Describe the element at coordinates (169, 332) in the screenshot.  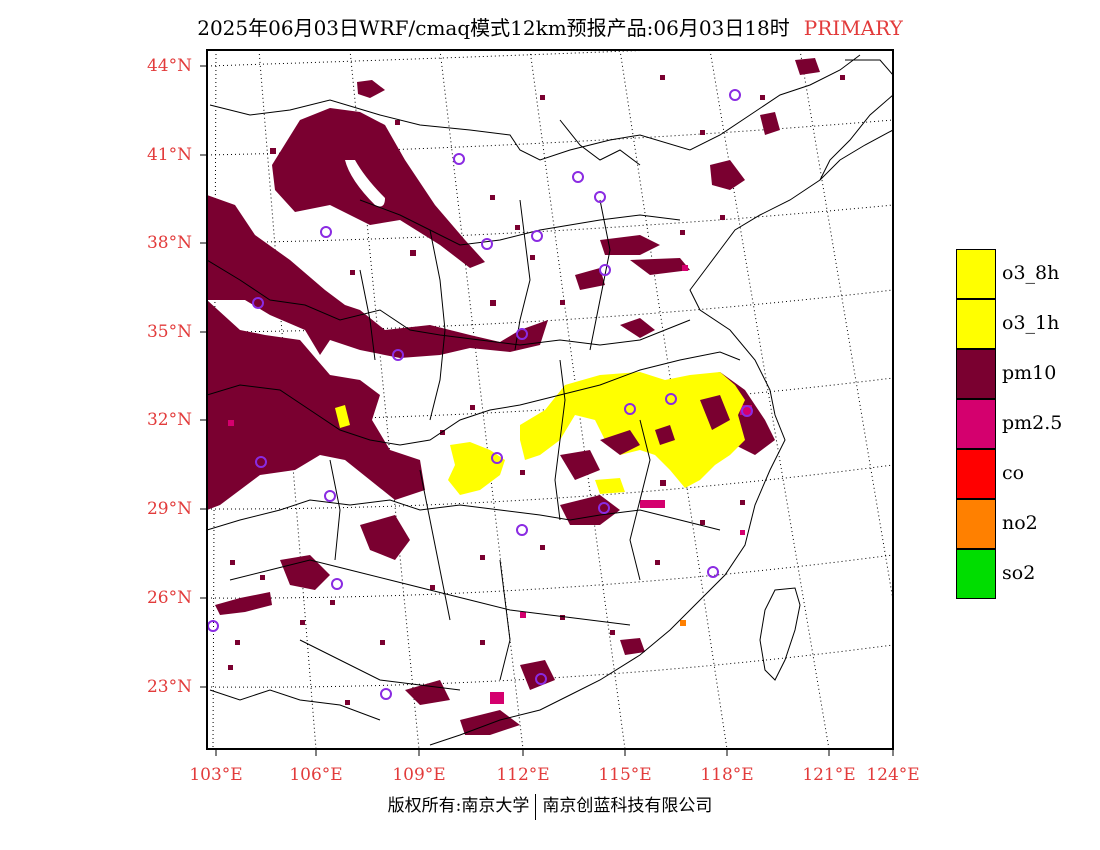
I see `lat-label-35: 35°N` at that location.